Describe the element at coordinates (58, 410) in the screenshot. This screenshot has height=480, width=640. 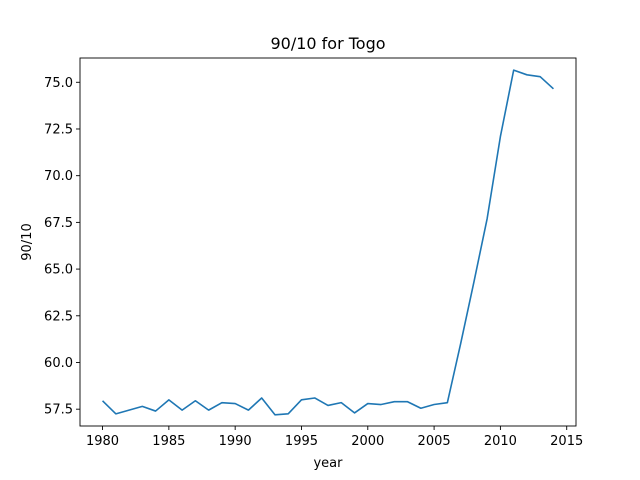
I see `y-tick-label: 57.5` at that location.